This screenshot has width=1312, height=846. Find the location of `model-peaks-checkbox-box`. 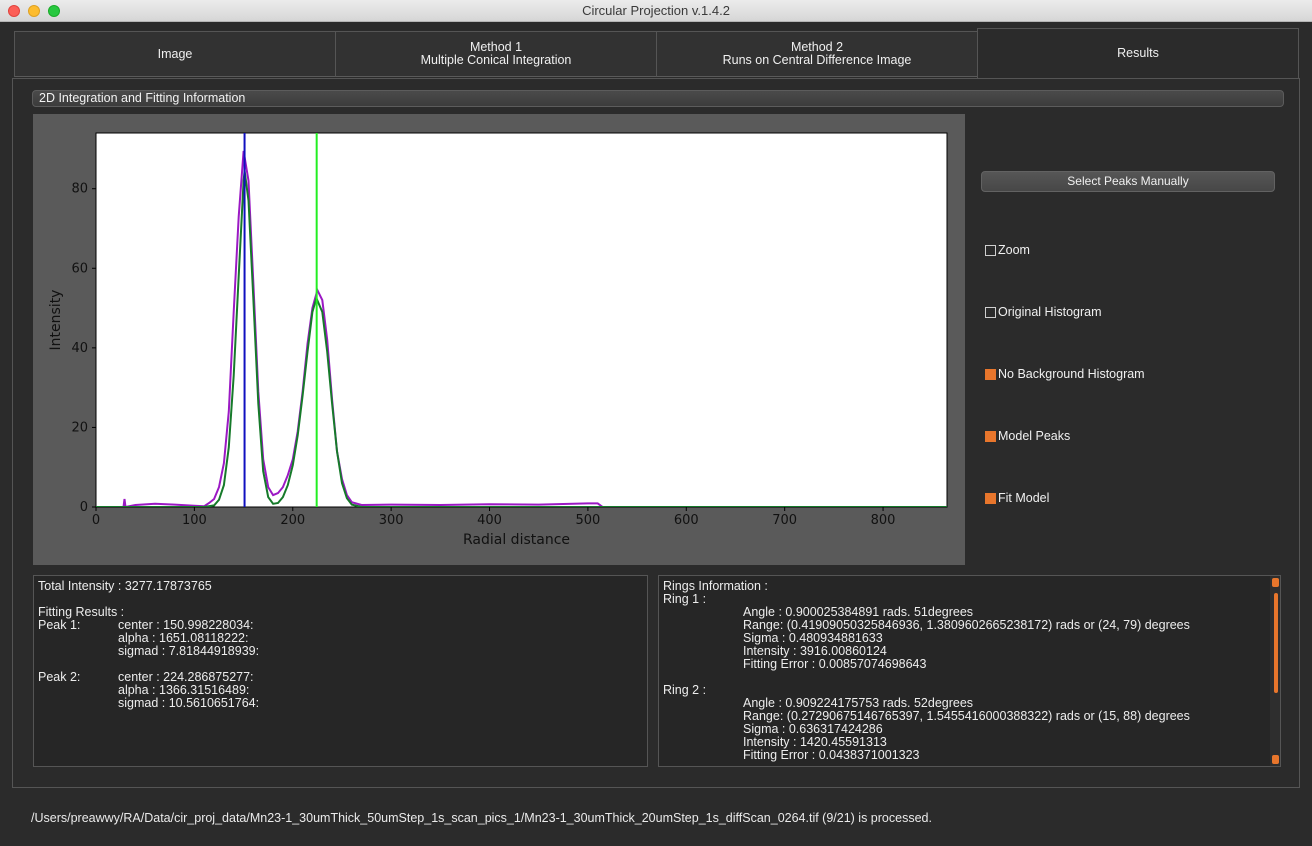

model-peaks-checkbox-box is located at coordinates (990, 436).